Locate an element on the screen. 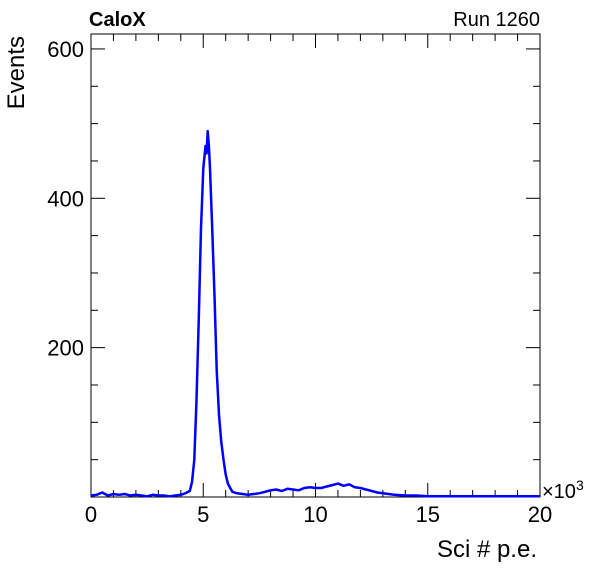  x-axis-label: Sci # p.e. is located at coordinates (487, 549).